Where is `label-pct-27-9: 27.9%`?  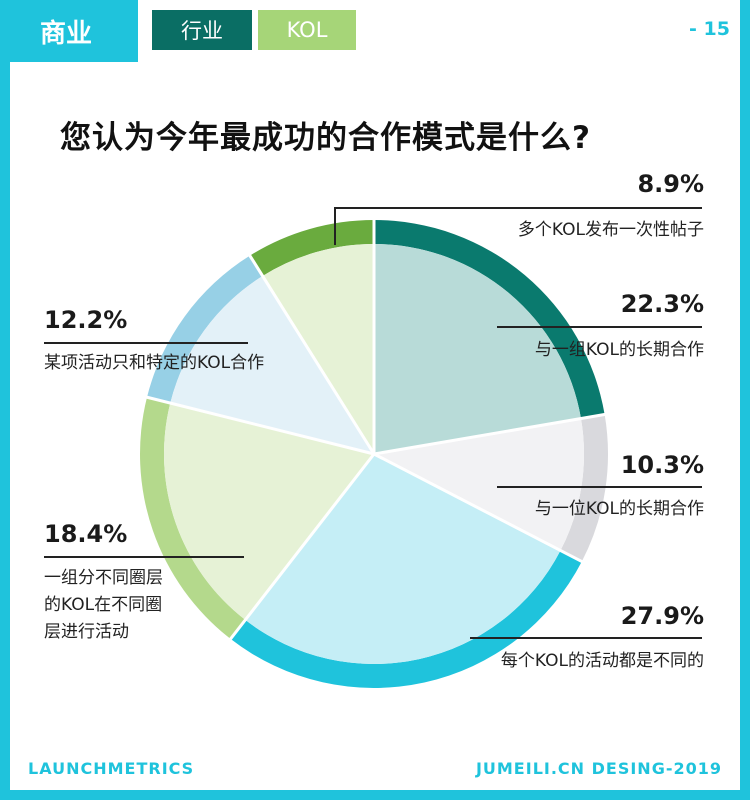
label-pct-27-9: 27.9% is located at coordinates (662, 616).